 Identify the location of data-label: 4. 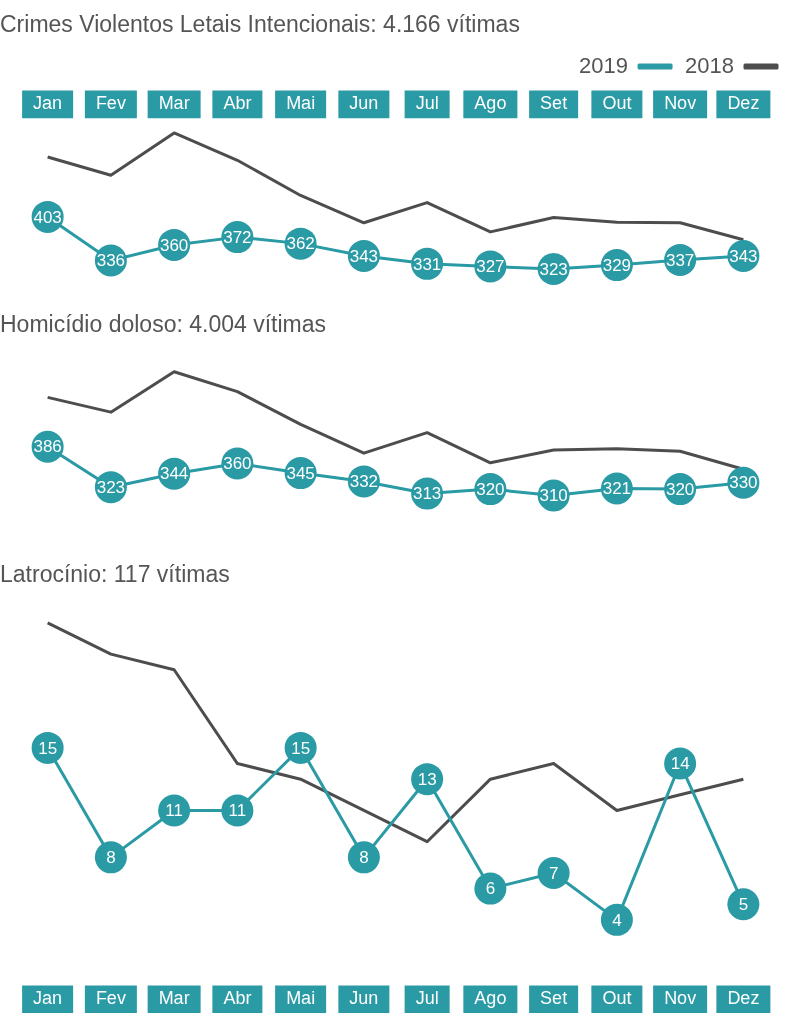
(617, 920).